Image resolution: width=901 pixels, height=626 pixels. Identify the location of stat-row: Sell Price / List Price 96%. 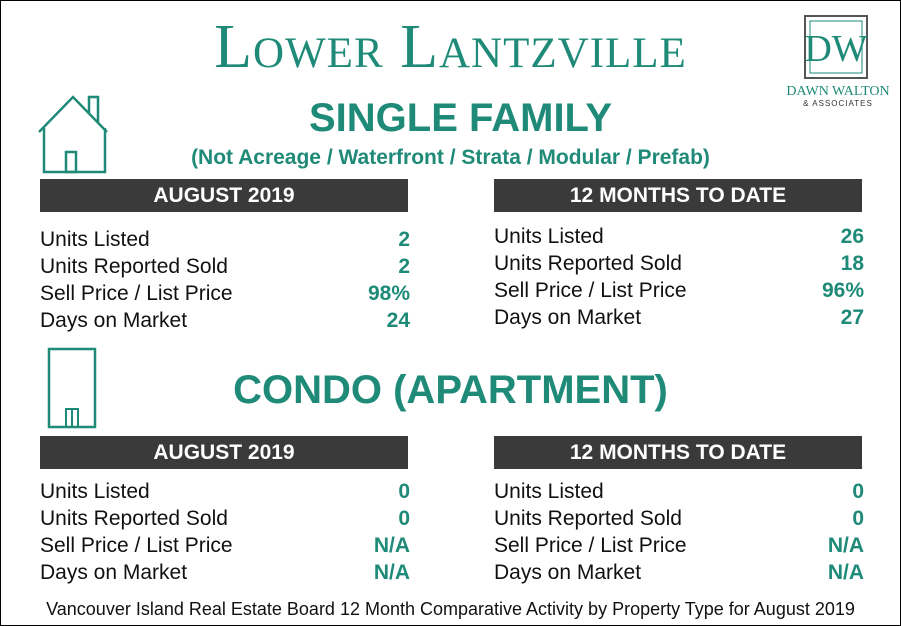
(679, 290).